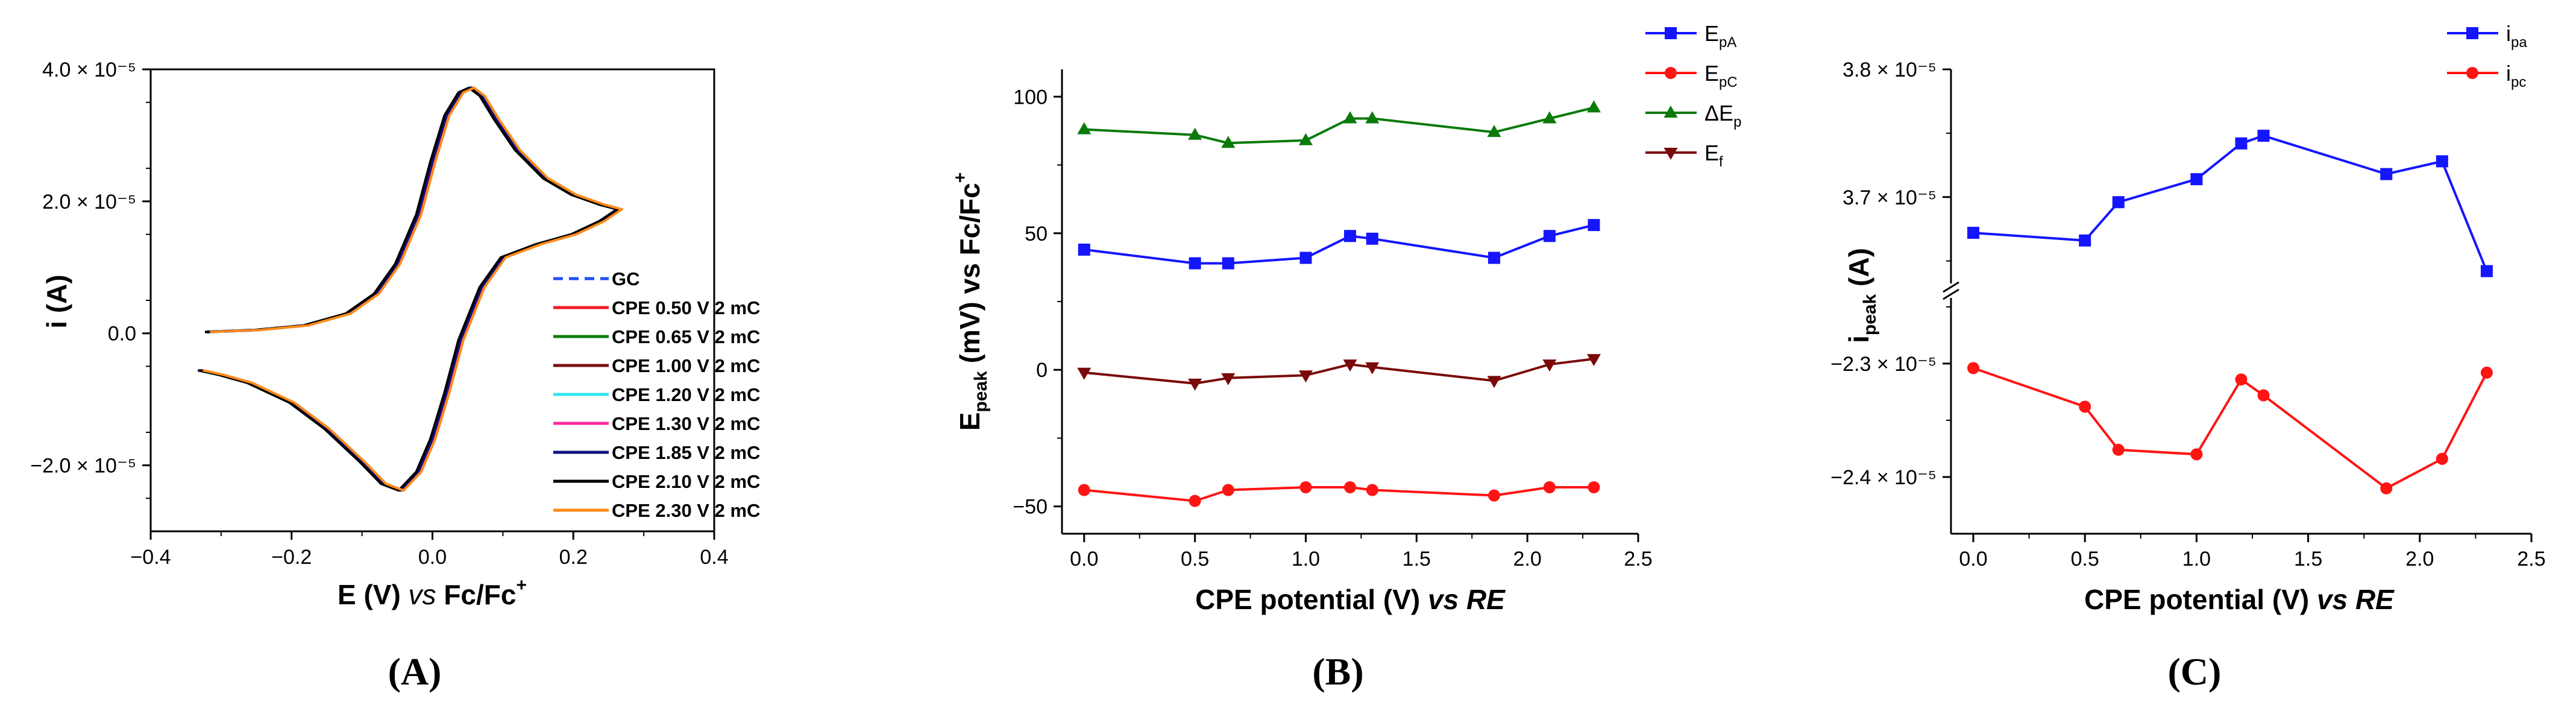  I want to click on panel-c-y-axis-label: ipeak (A), so click(1861, 296).